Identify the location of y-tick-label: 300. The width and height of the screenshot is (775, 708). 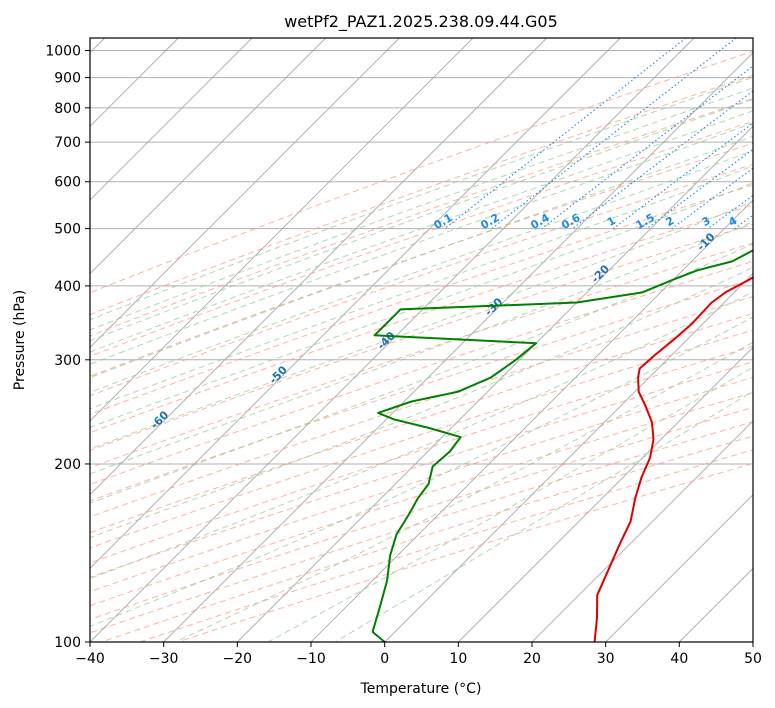
(67, 361).